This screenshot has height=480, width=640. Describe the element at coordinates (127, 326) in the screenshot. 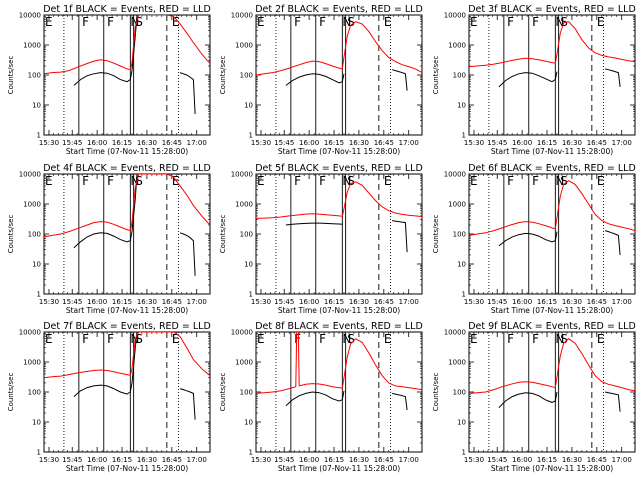

I see `panel-title: Det 7f BLACK = Events, RED = LLD` at that location.